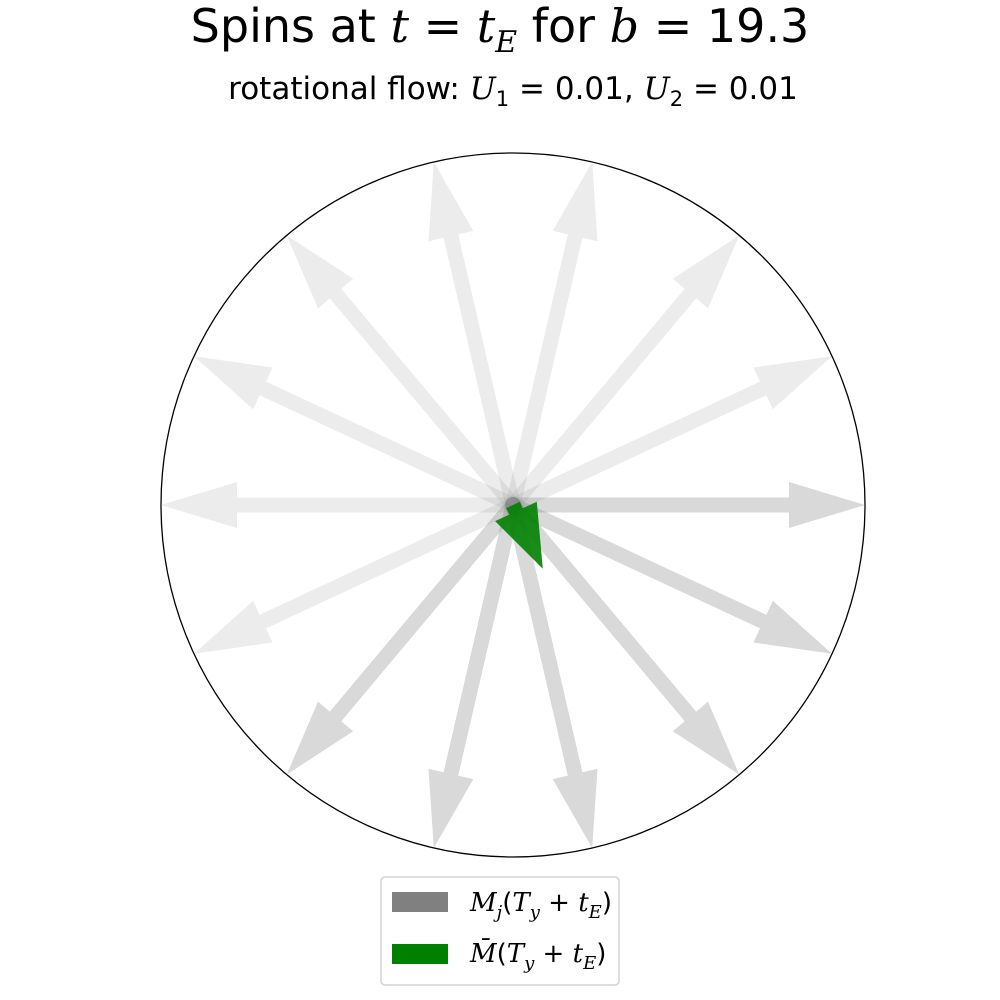 The image size is (1000, 1000). I want to click on mean-spin-arrow, so click(519, 535).